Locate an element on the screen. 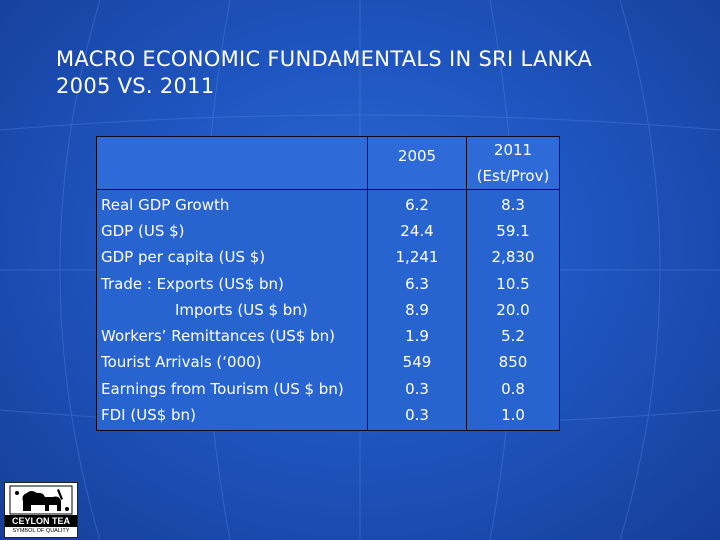  value-2005: 24.4 is located at coordinates (417, 230).